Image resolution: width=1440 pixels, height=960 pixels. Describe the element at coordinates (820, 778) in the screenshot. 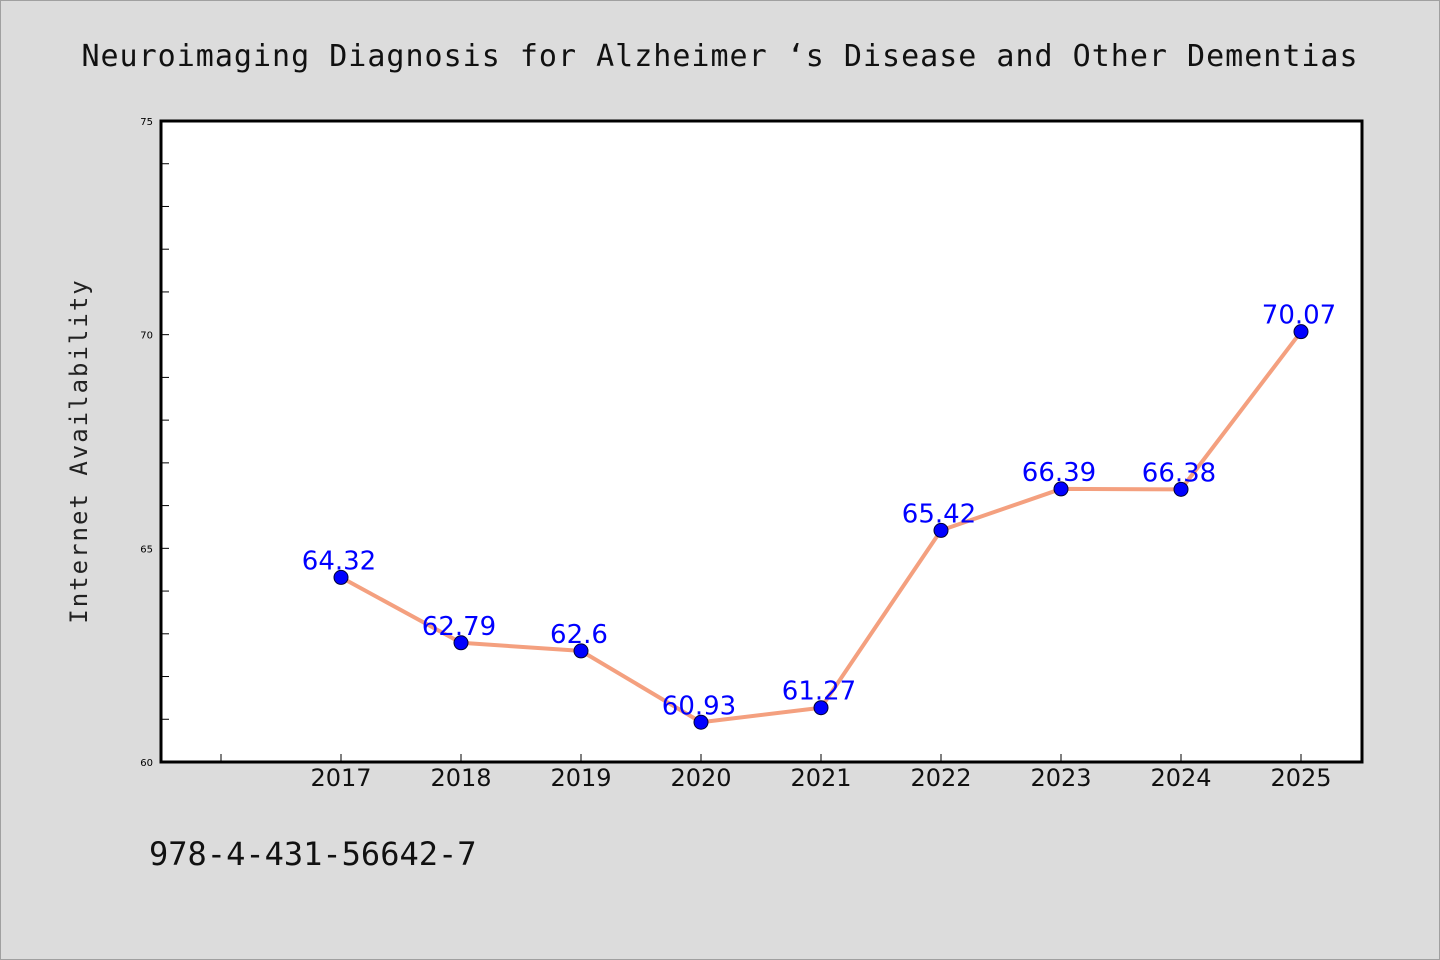

I see `x-tick-label: 2021` at that location.